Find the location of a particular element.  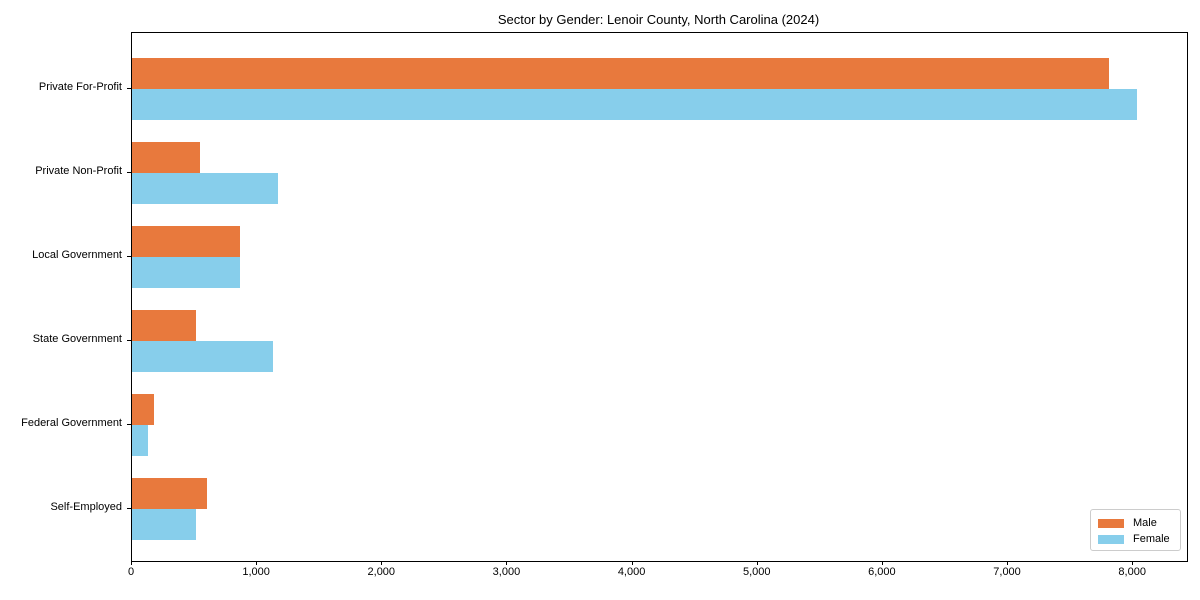

category-label: Federal Government is located at coordinates (71, 423).